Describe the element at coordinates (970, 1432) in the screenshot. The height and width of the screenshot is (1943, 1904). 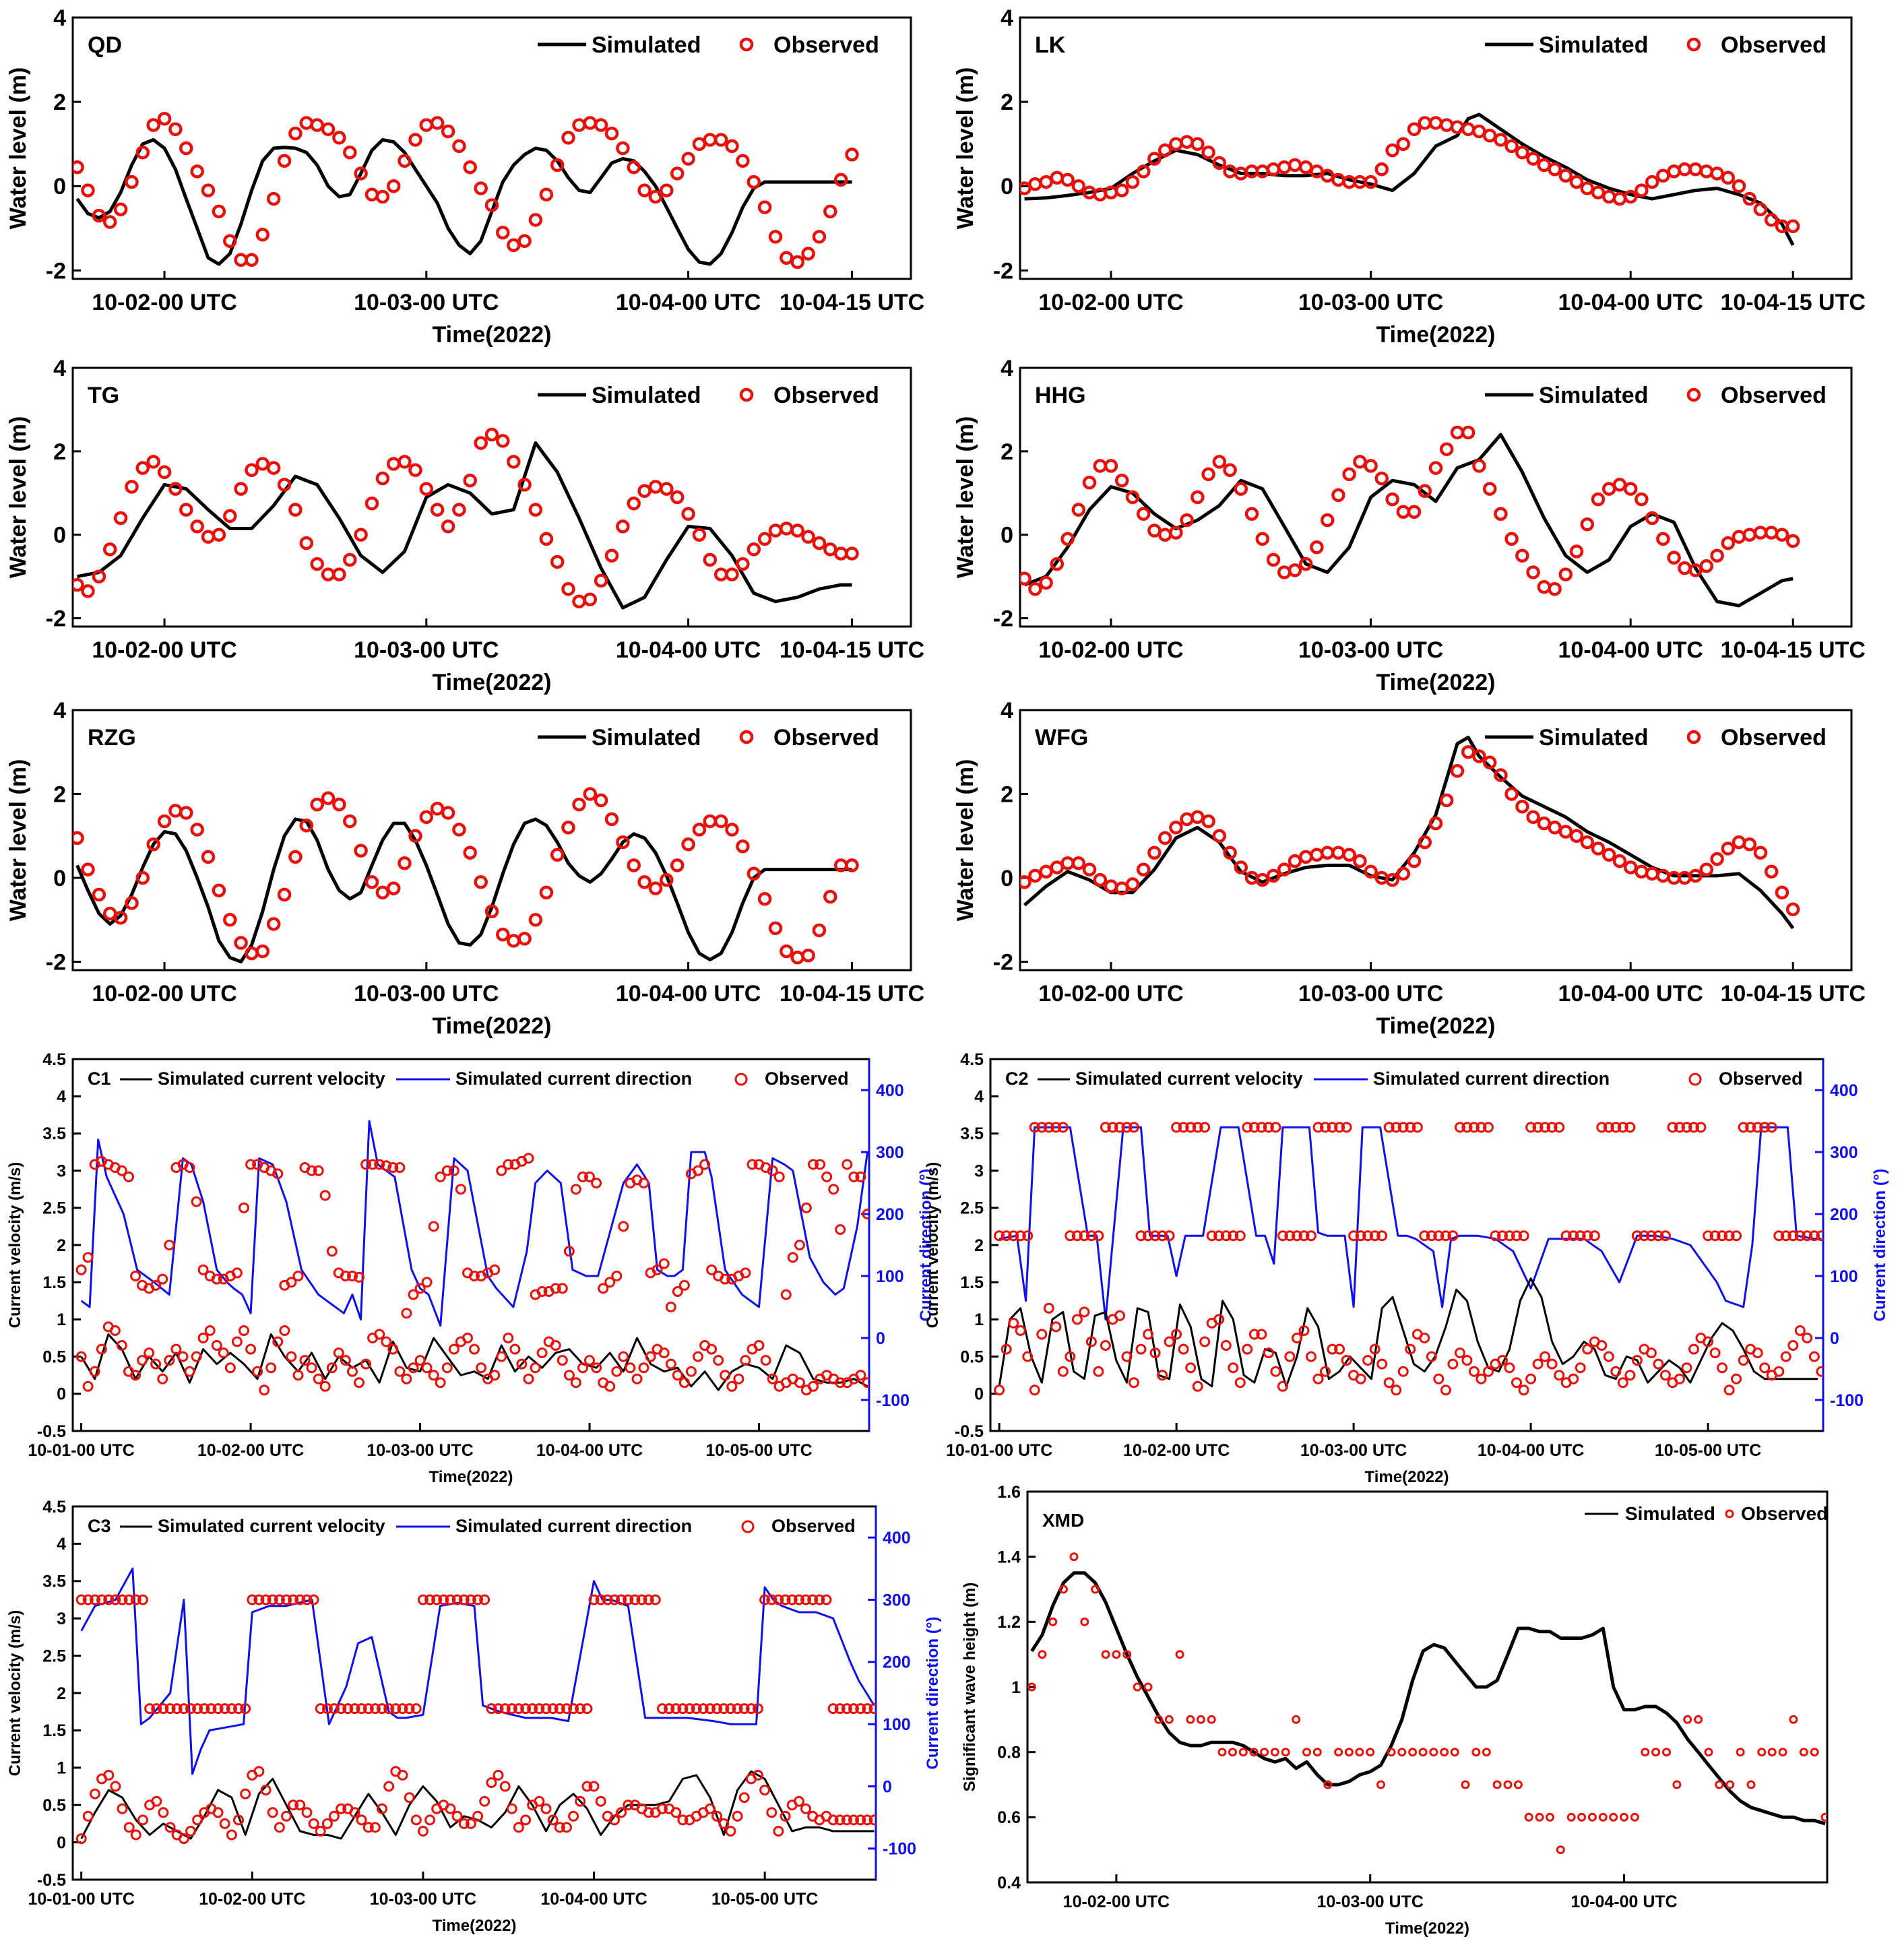
I see `y-tick-label: -0.5` at that location.